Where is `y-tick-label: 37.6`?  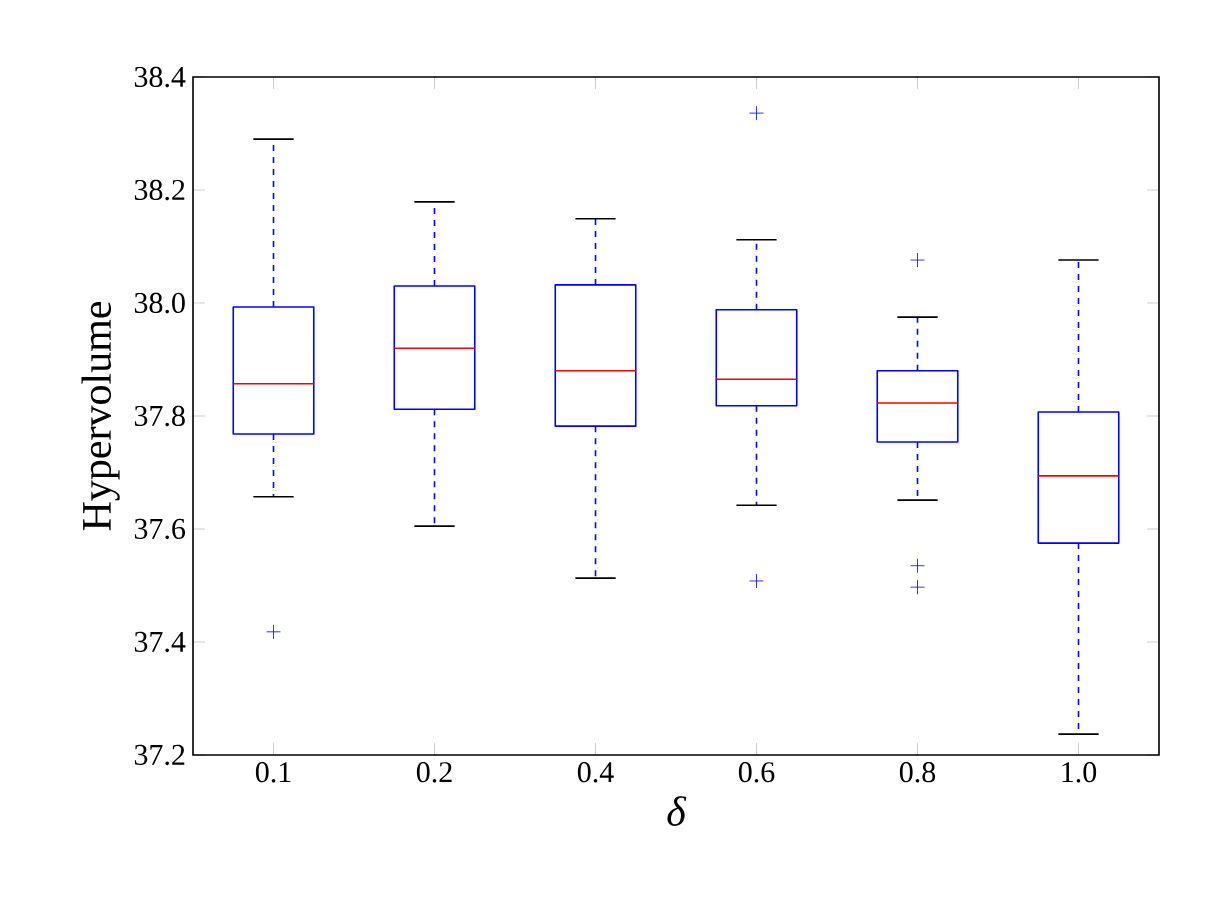
y-tick-label: 37.6 is located at coordinates (160, 529).